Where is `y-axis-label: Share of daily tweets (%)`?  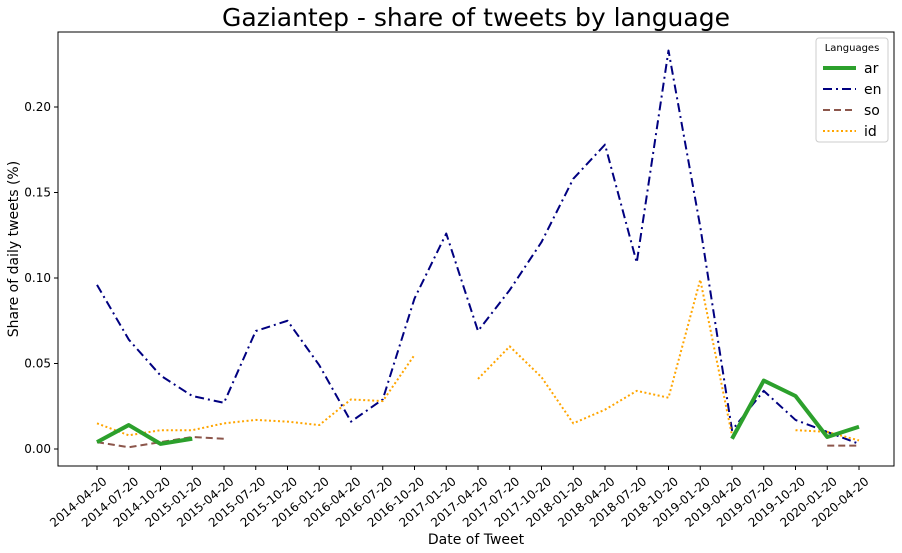 y-axis-label: Share of daily tweets (%) is located at coordinates (14, 249).